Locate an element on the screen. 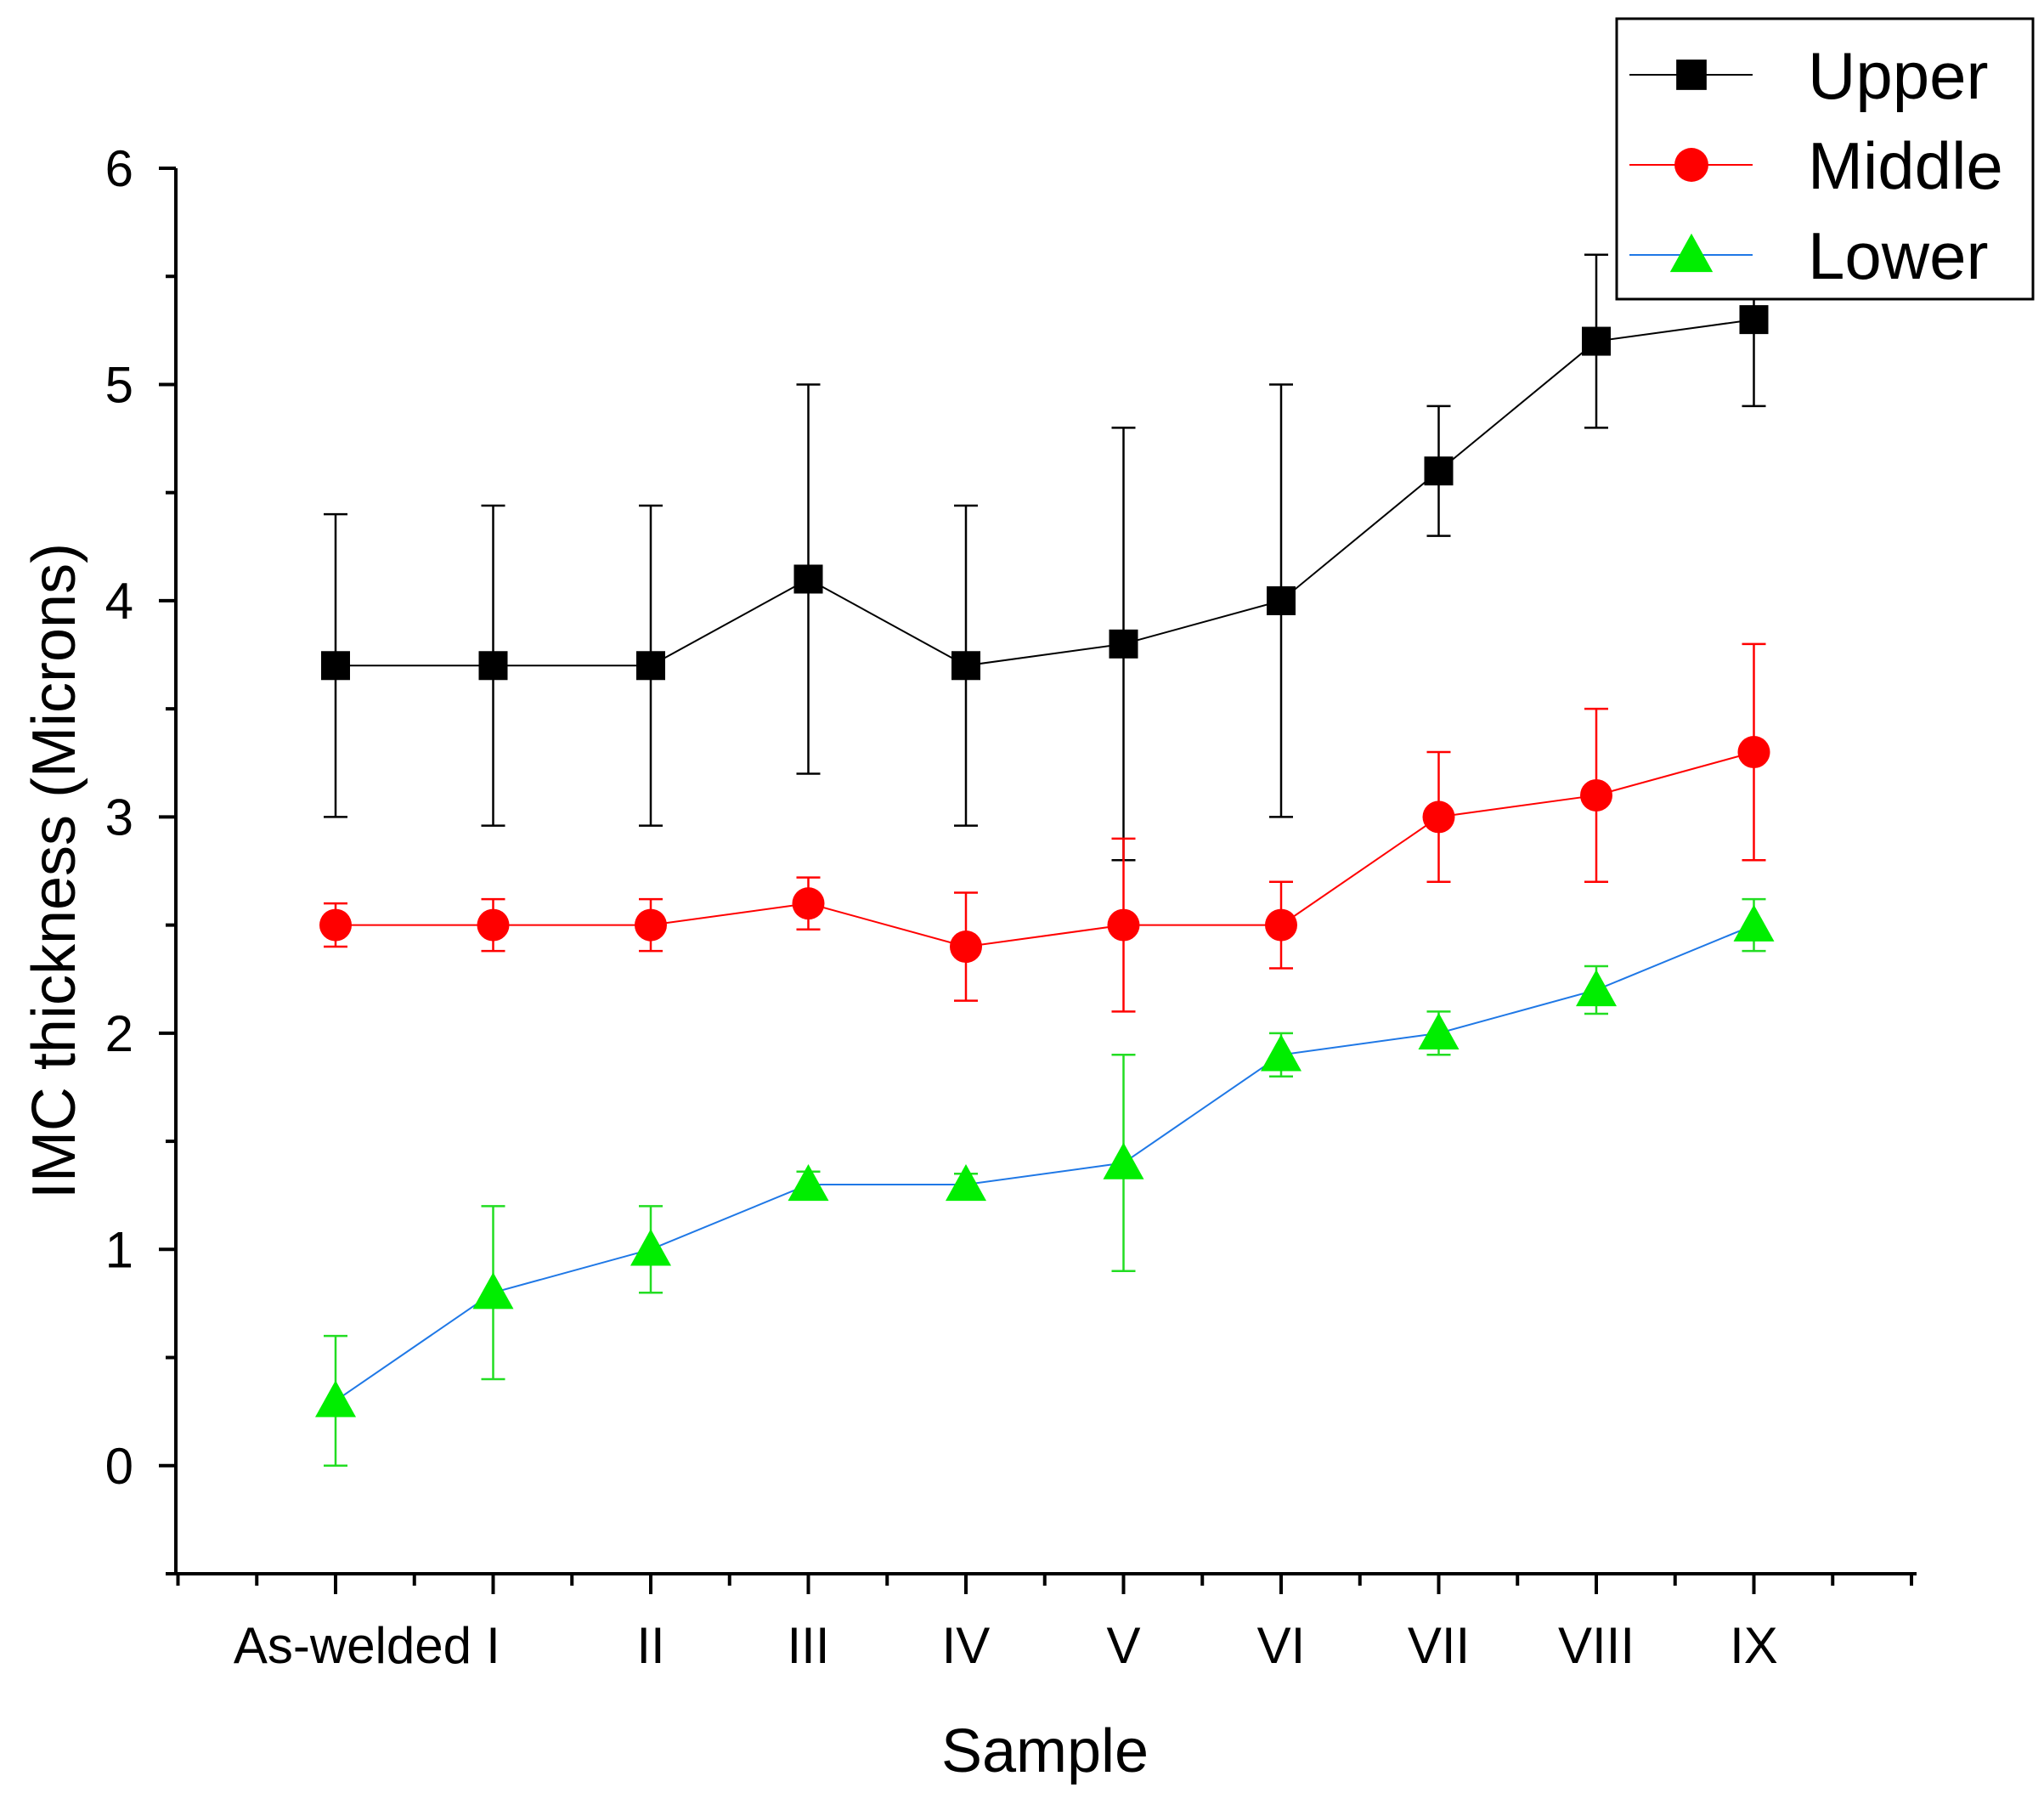 The image size is (2044, 1793). x-tick-label: VI is located at coordinates (1281, 1645).